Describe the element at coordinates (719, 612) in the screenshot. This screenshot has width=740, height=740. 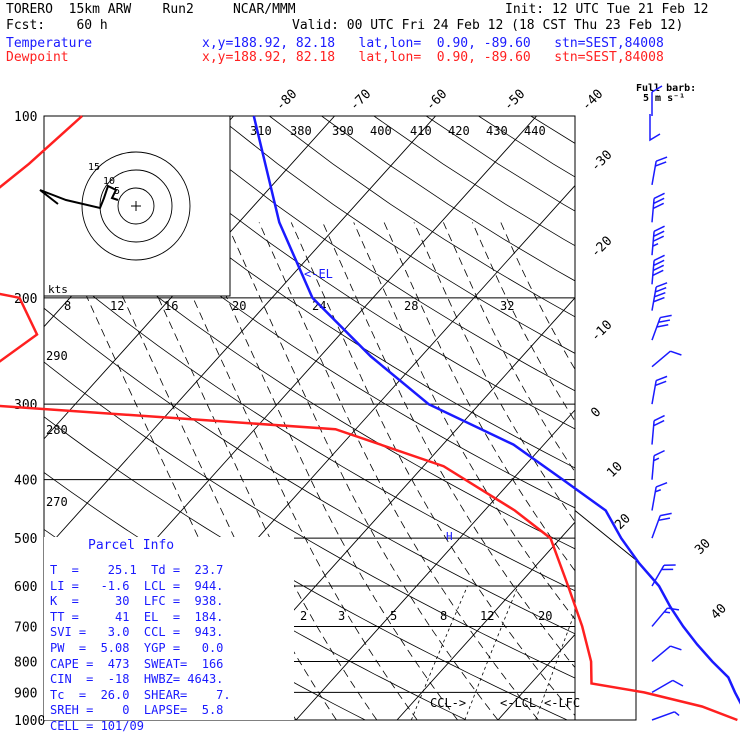
I see `right-temperature-tick-label: 40` at that location.